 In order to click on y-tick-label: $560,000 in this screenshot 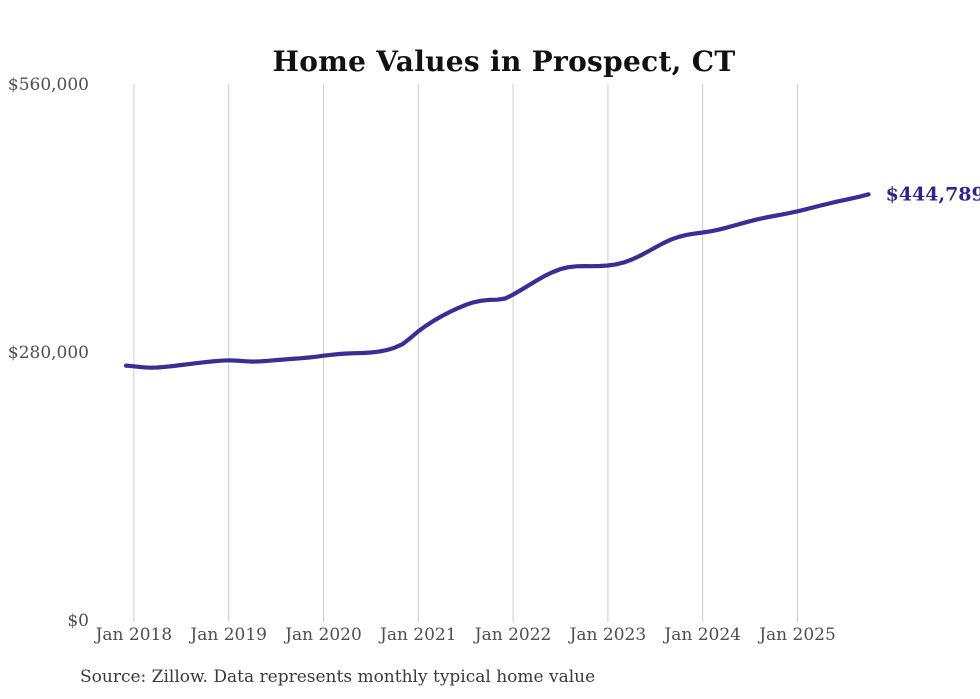, I will do `click(48, 85)`.